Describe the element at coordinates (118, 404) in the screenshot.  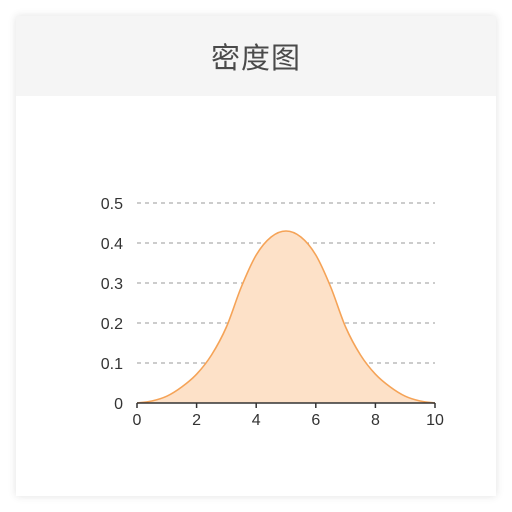
I see `y-tick-label: 0` at that location.